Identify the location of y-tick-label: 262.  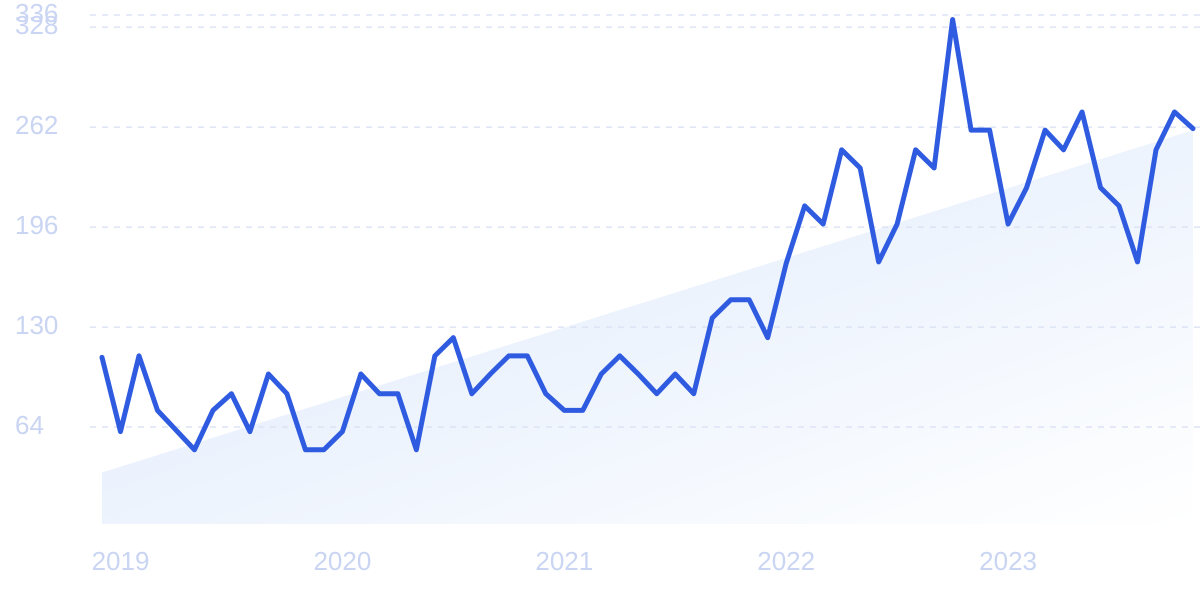
(36, 125).